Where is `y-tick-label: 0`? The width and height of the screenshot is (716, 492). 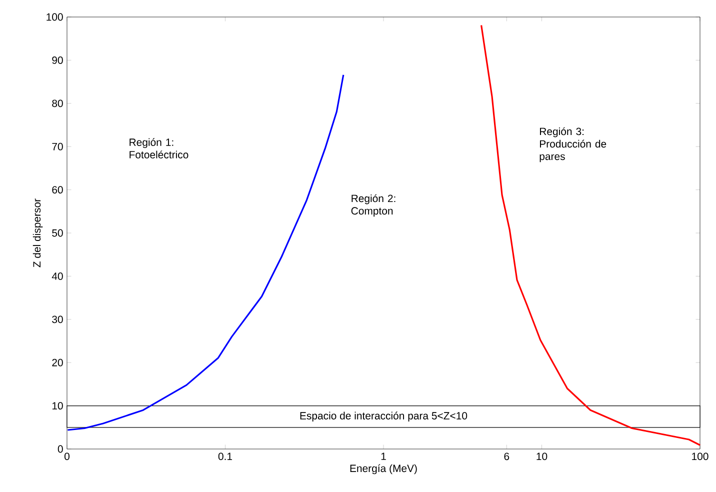 y-tick-label: 0 is located at coordinates (60, 449).